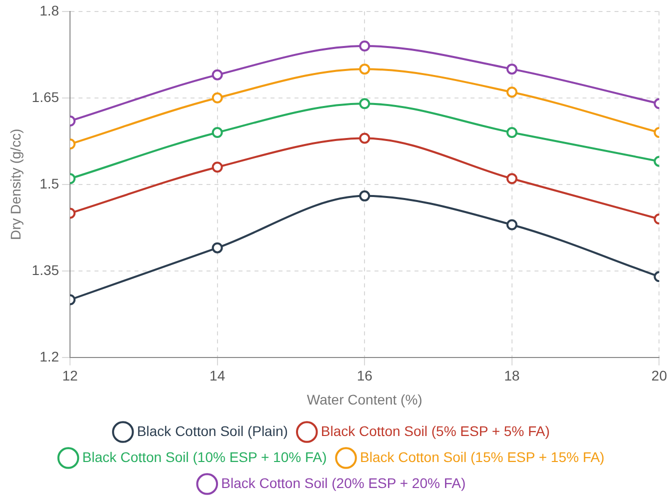 The width and height of the screenshot is (670, 501). I want to click on x-tick-label: 20, so click(659, 376).